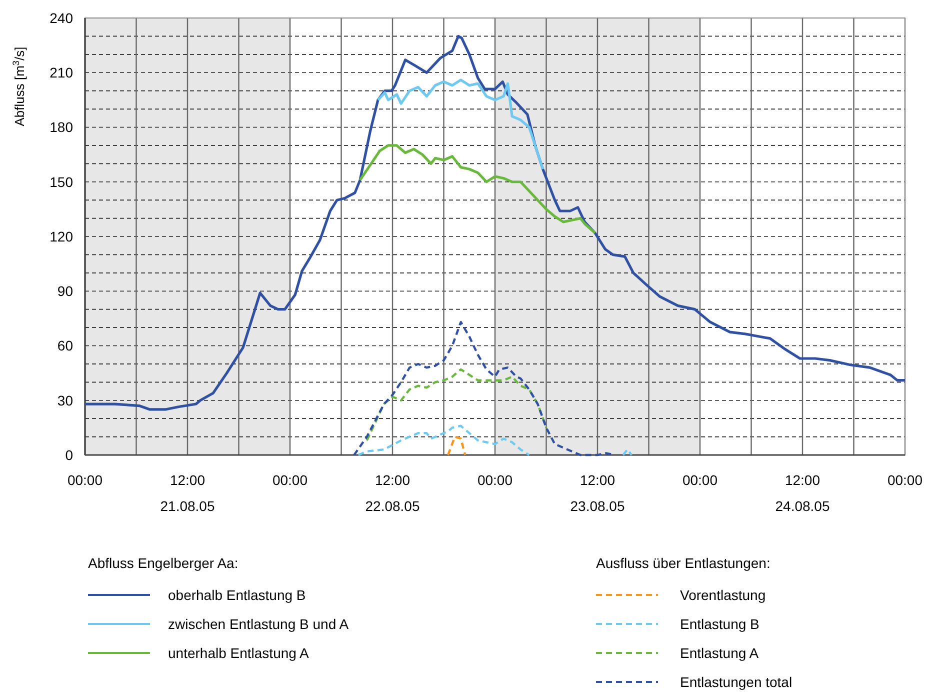 This screenshot has width=925, height=697. Describe the element at coordinates (62, 182) in the screenshot. I see `y-tick-label: 150` at that location.